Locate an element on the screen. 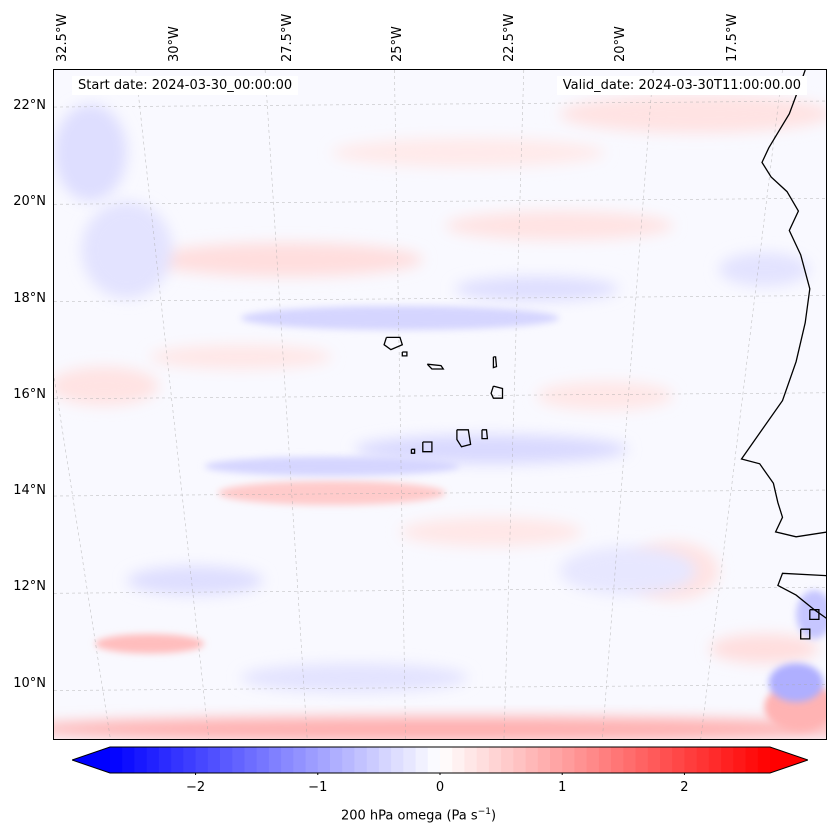 The height and width of the screenshot is (839, 837). island-brava is located at coordinates (413, 451).